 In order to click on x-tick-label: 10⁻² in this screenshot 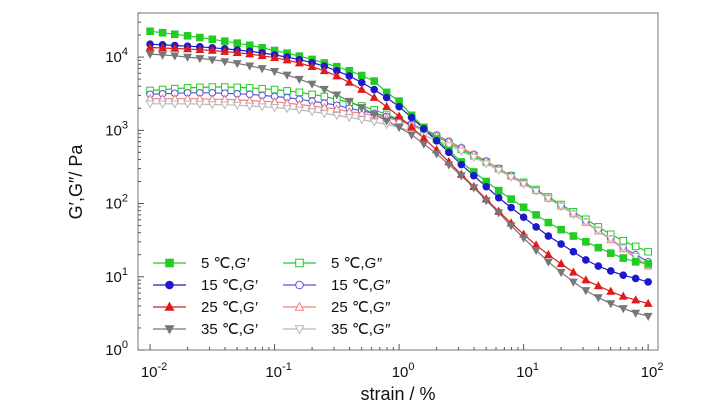, I will do `click(154, 371)`.